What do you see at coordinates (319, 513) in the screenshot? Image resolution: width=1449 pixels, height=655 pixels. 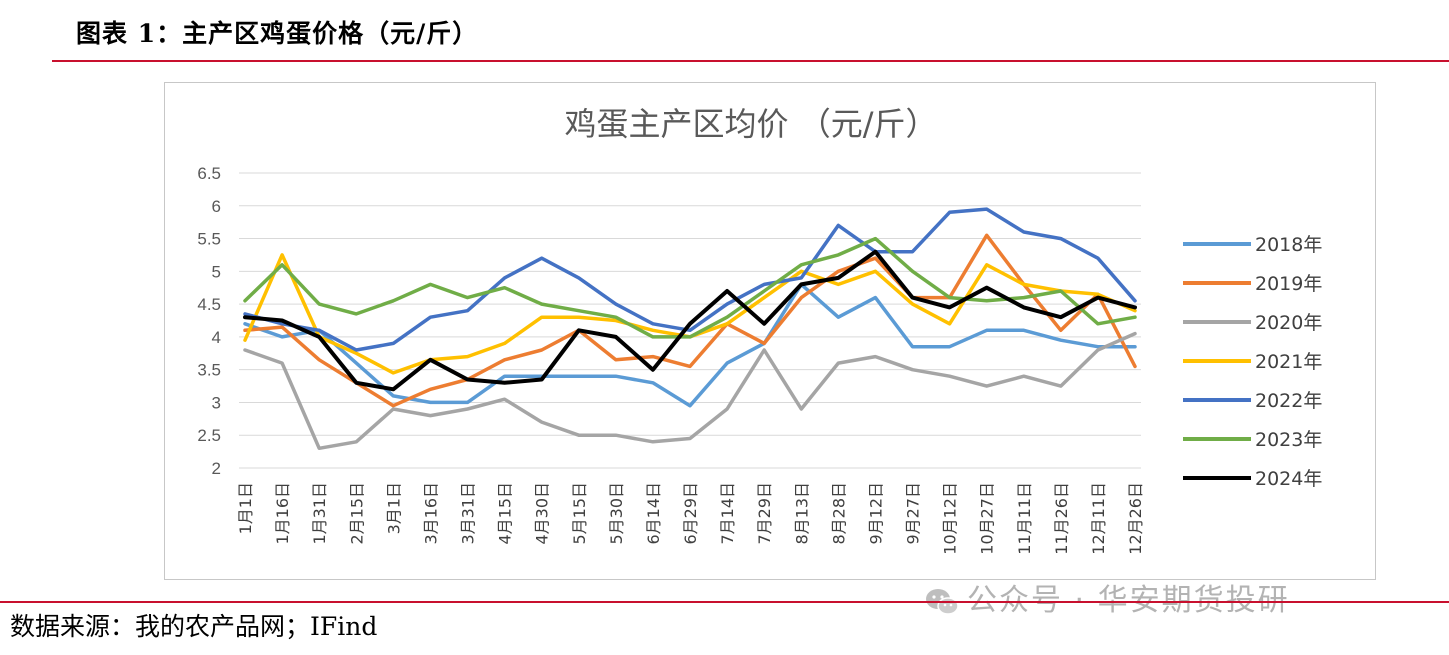 I see `x-tick-label: 1月31日` at bounding box center [319, 513].